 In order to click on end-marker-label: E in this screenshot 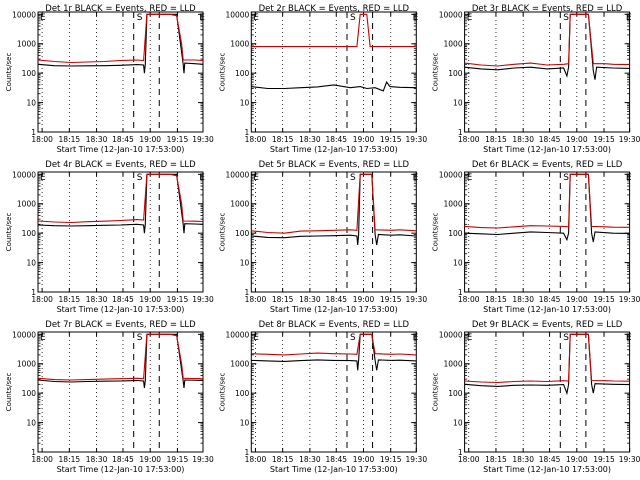, I will do `click(416, 338)`.